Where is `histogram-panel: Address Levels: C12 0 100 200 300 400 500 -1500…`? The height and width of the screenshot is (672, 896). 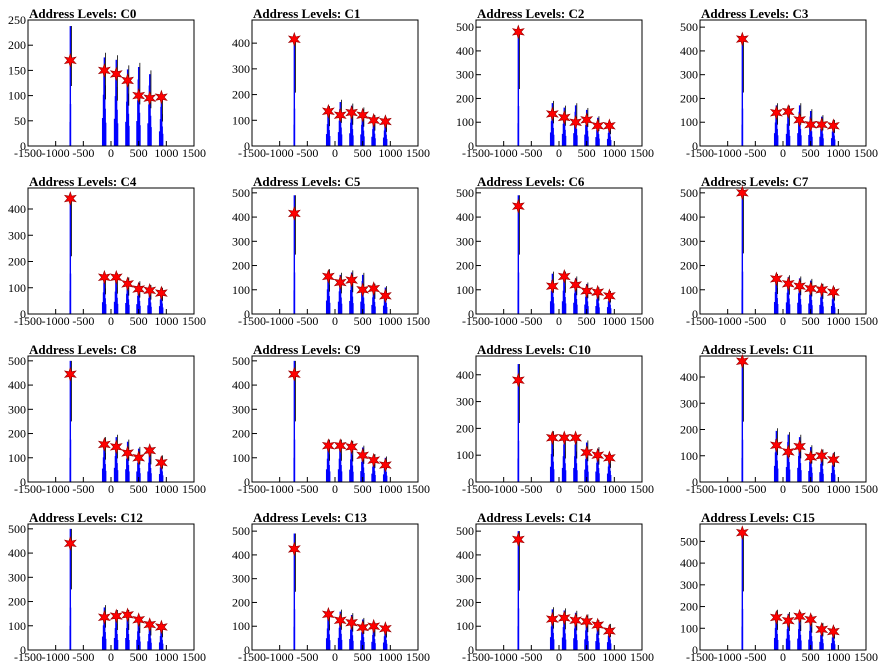
histogram-panel: Address Levels: C12 0 100 200 300 400 500 -1500… is located at coordinates (112, 588).